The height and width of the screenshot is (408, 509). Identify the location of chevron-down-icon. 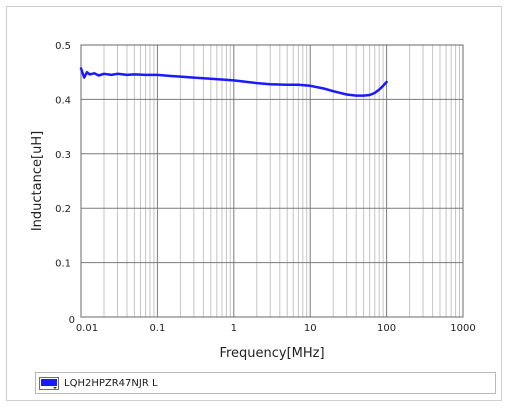
(55, 387).